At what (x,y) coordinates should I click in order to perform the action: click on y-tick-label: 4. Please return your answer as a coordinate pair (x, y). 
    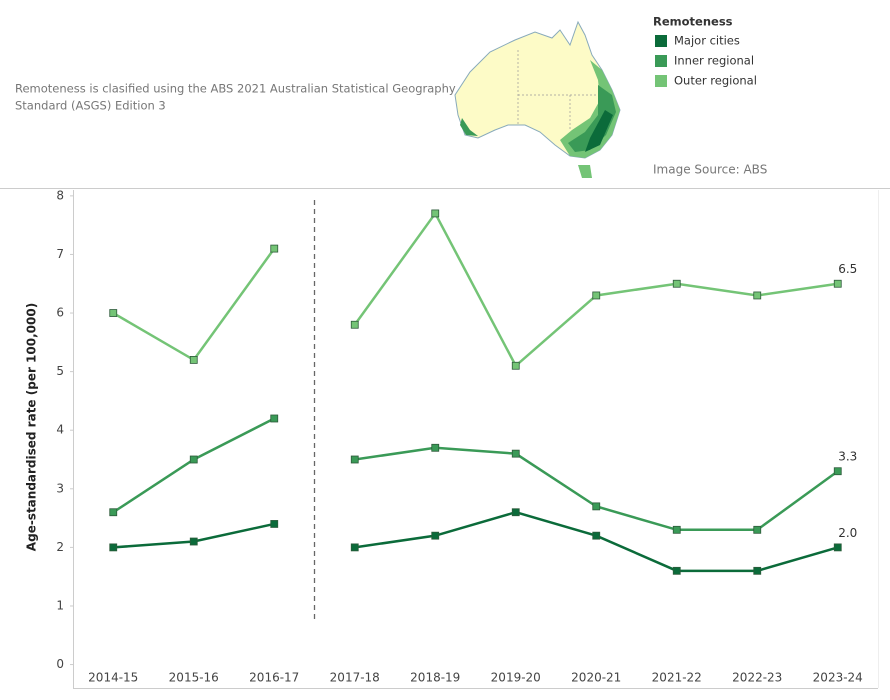
    Looking at the image, I should click on (60, 430).